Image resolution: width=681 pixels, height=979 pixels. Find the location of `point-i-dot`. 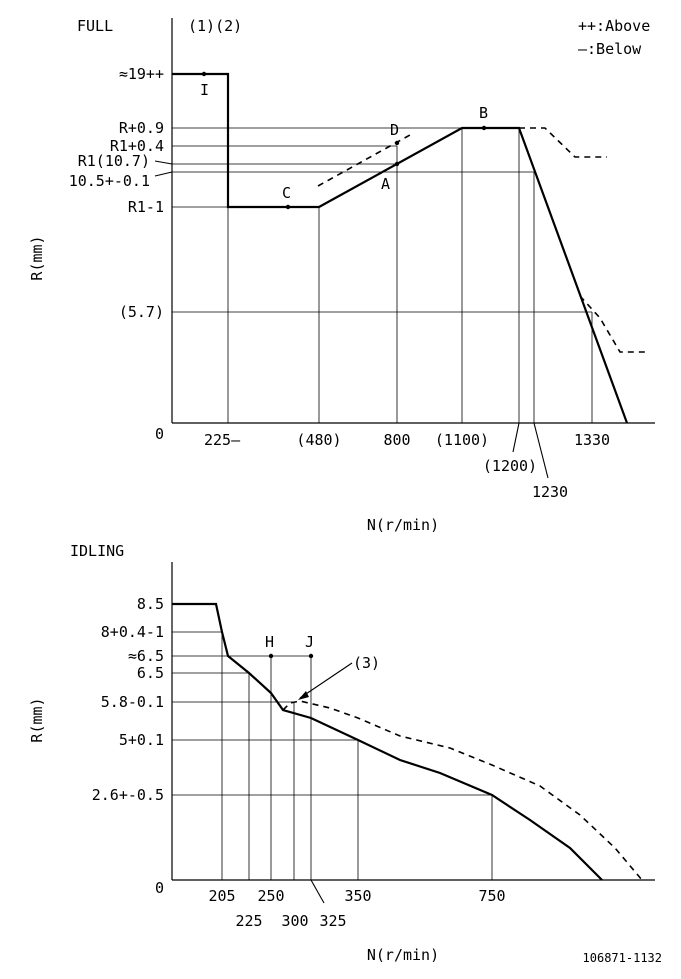

point-i-dot is located at coordinates (204, 74).